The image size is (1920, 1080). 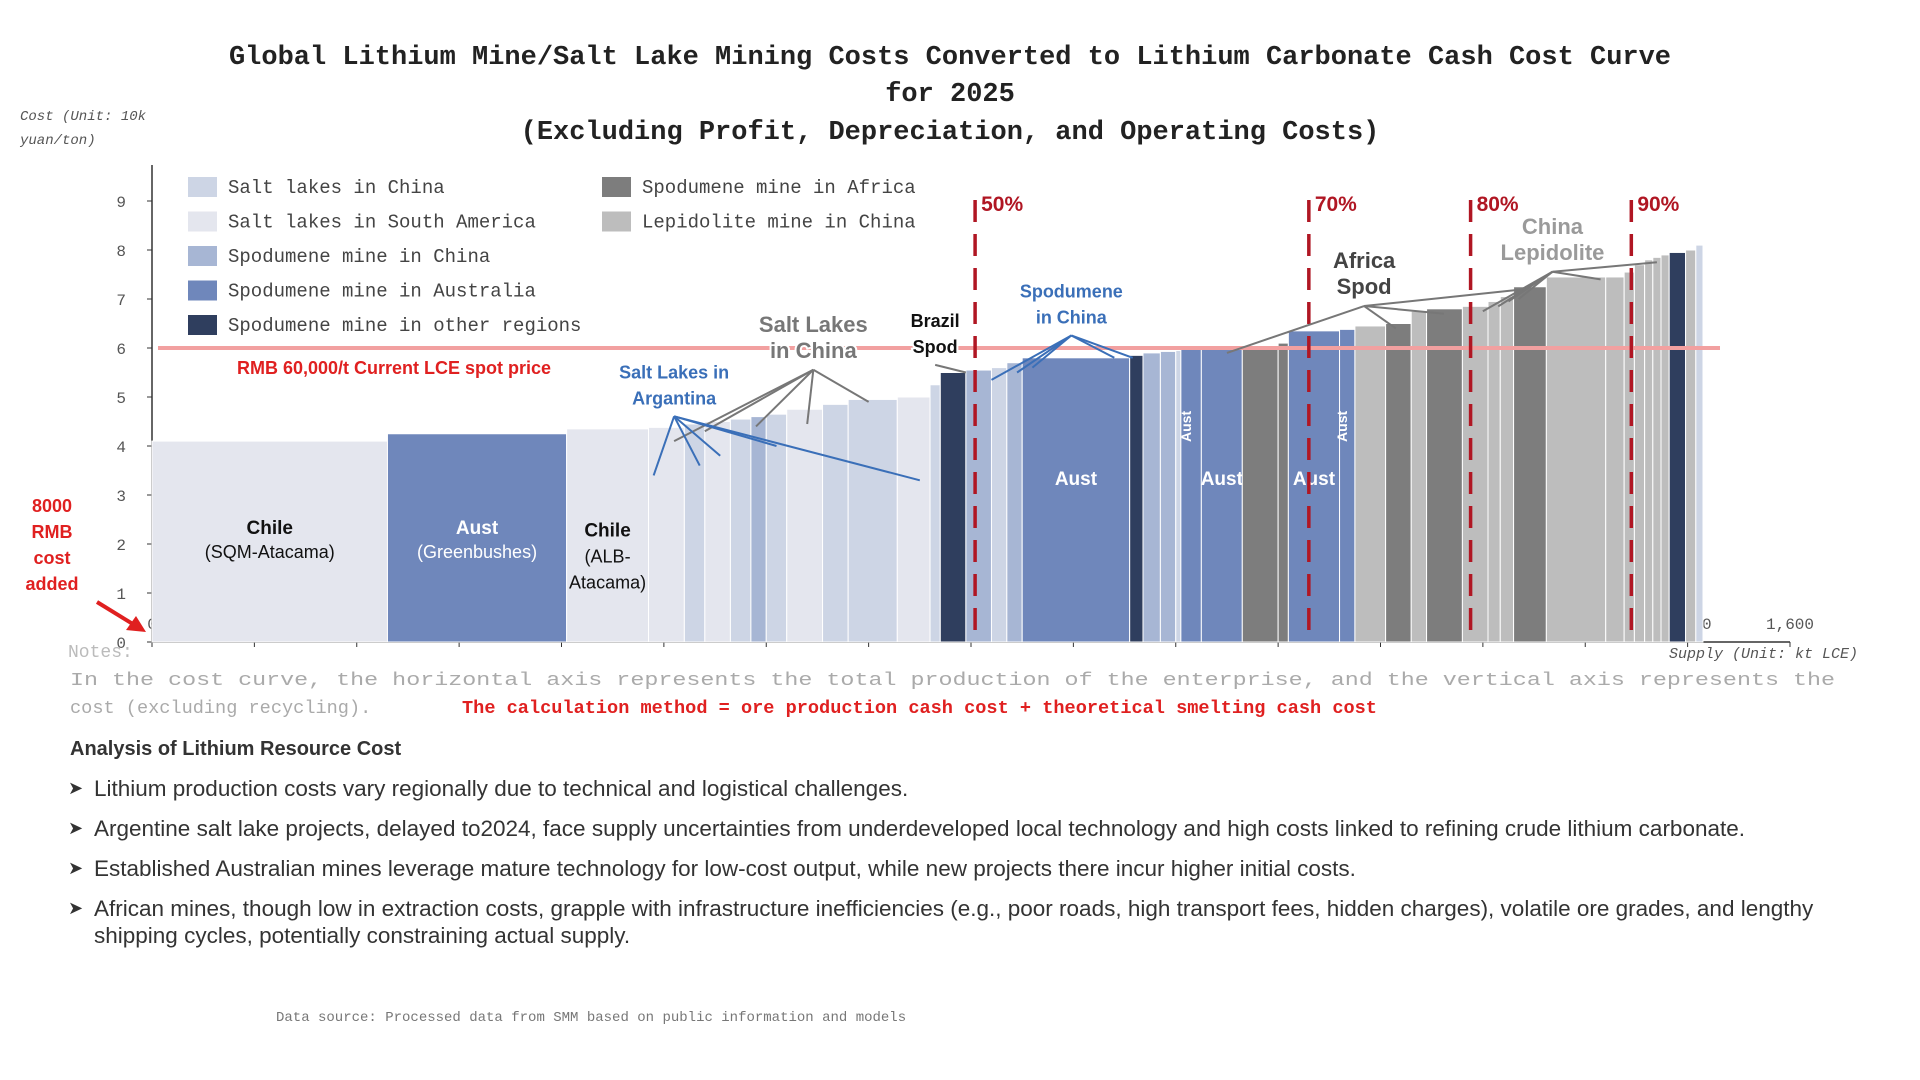 I want to click on annotation-label: Salt Lakes in, so click(x=674, y=372).